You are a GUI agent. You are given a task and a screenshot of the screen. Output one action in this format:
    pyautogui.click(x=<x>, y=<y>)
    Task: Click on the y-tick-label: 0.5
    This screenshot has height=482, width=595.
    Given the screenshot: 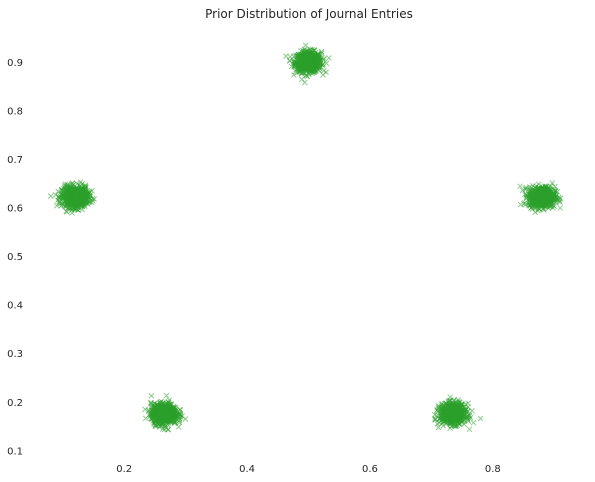 What is the action you would take?
    pyautogui.click(x=15, y=257)
    